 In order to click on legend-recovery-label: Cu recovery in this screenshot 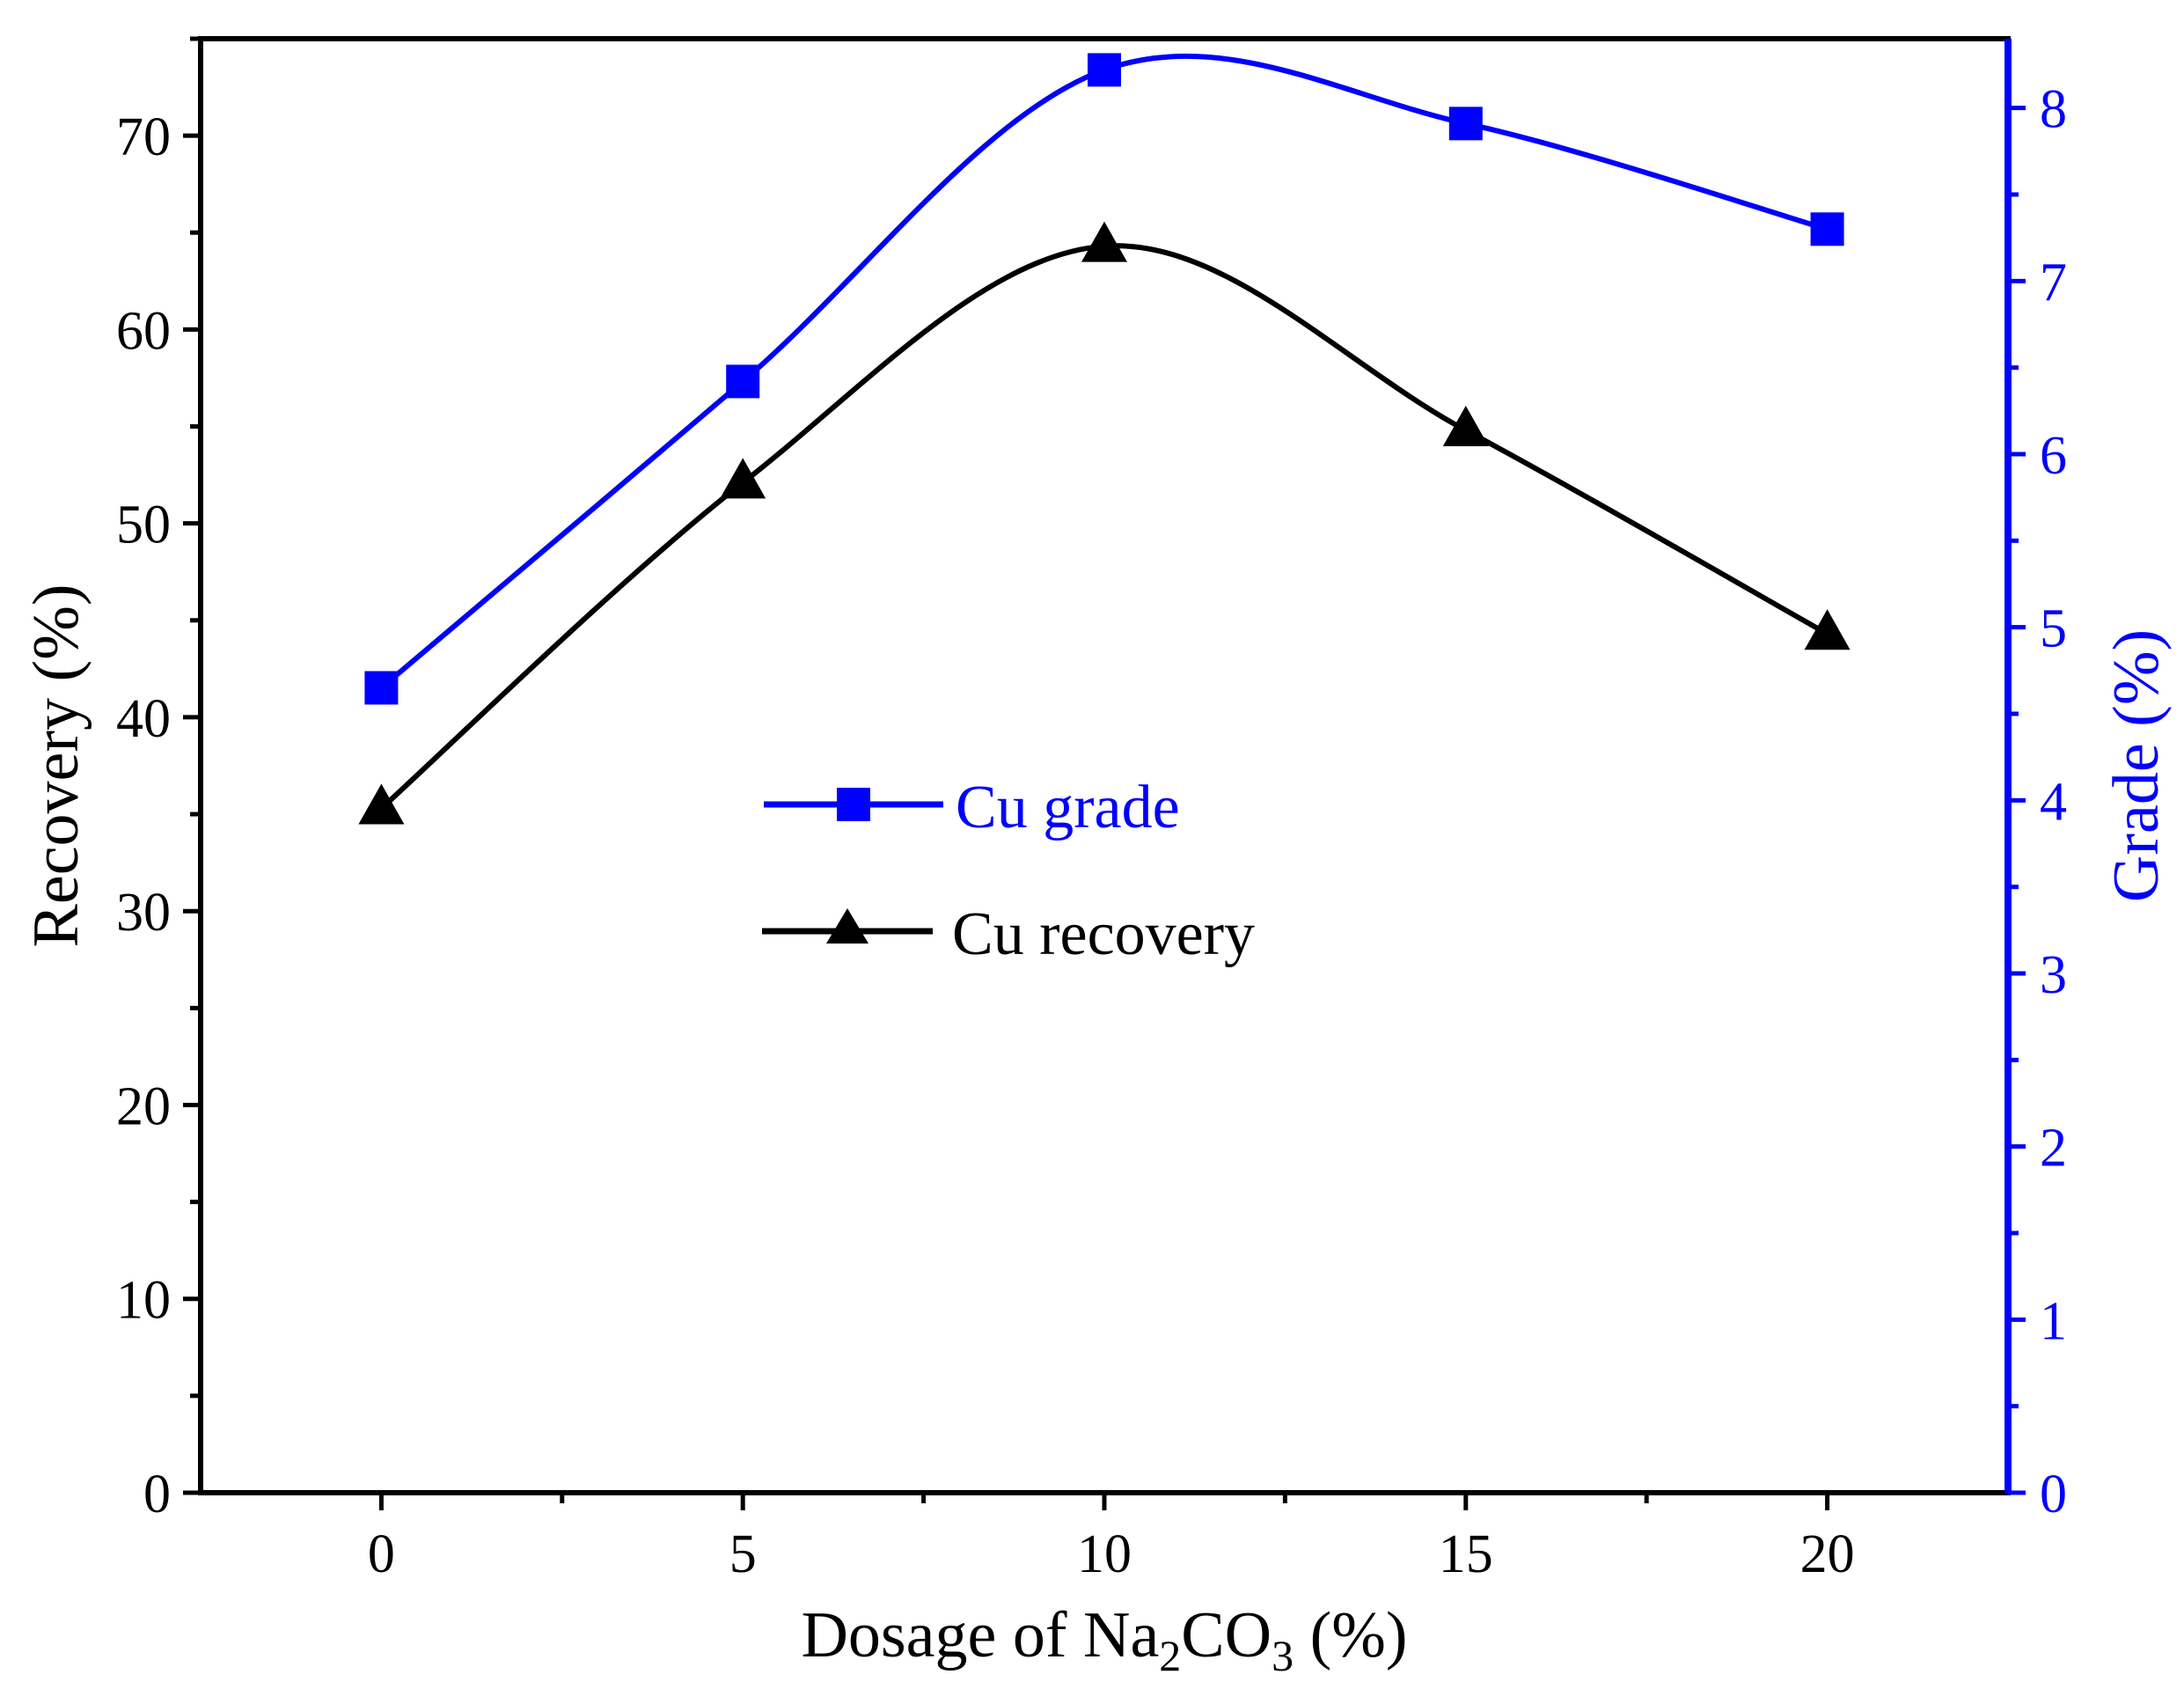, I will do `click(1103, 934)`.